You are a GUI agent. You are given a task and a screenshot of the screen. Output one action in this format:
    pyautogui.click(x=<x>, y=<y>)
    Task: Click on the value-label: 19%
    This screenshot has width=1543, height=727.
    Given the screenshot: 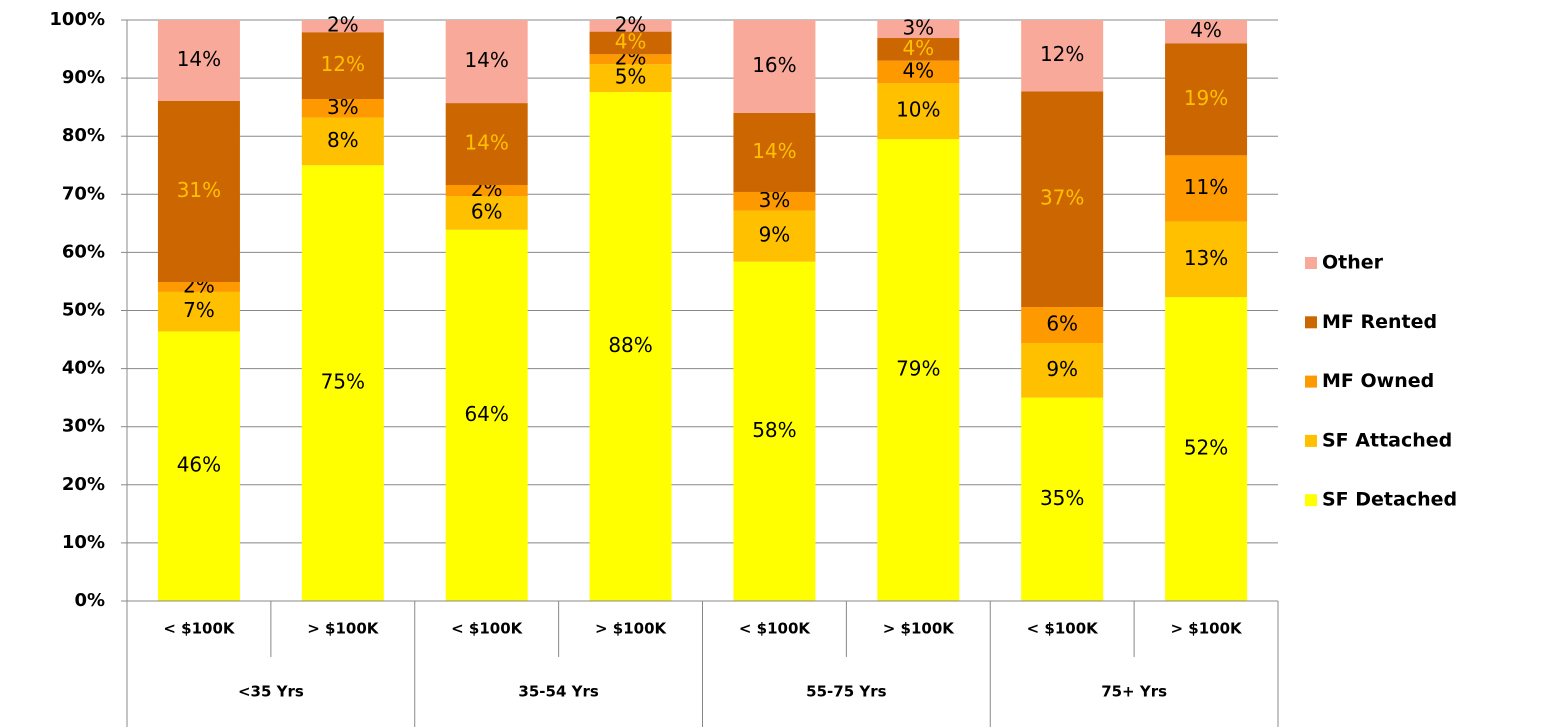 What is the action you would take?
    pyautogui.click(x=1206, y=98)
    